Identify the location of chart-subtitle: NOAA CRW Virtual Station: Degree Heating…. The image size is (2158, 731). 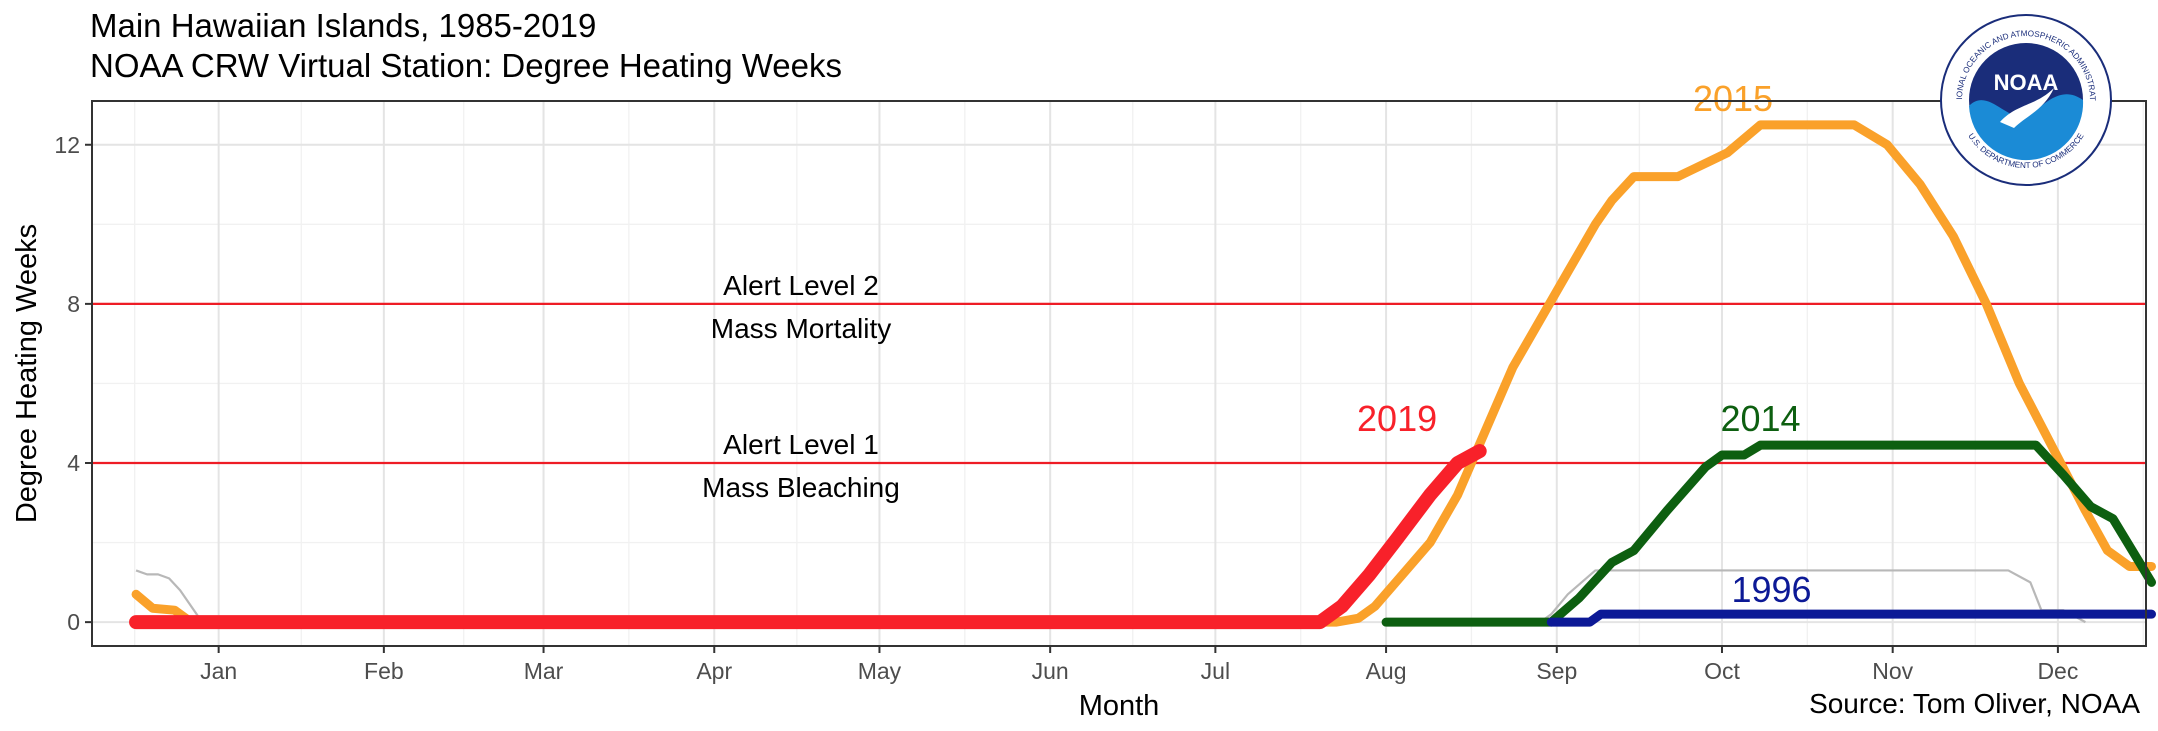
(466, 65).